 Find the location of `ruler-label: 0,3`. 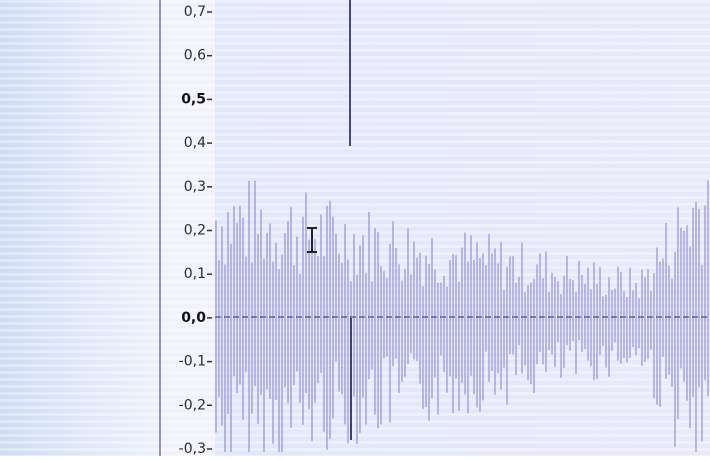

ruler-label: 0,3 is located at coordinates (195, 187).